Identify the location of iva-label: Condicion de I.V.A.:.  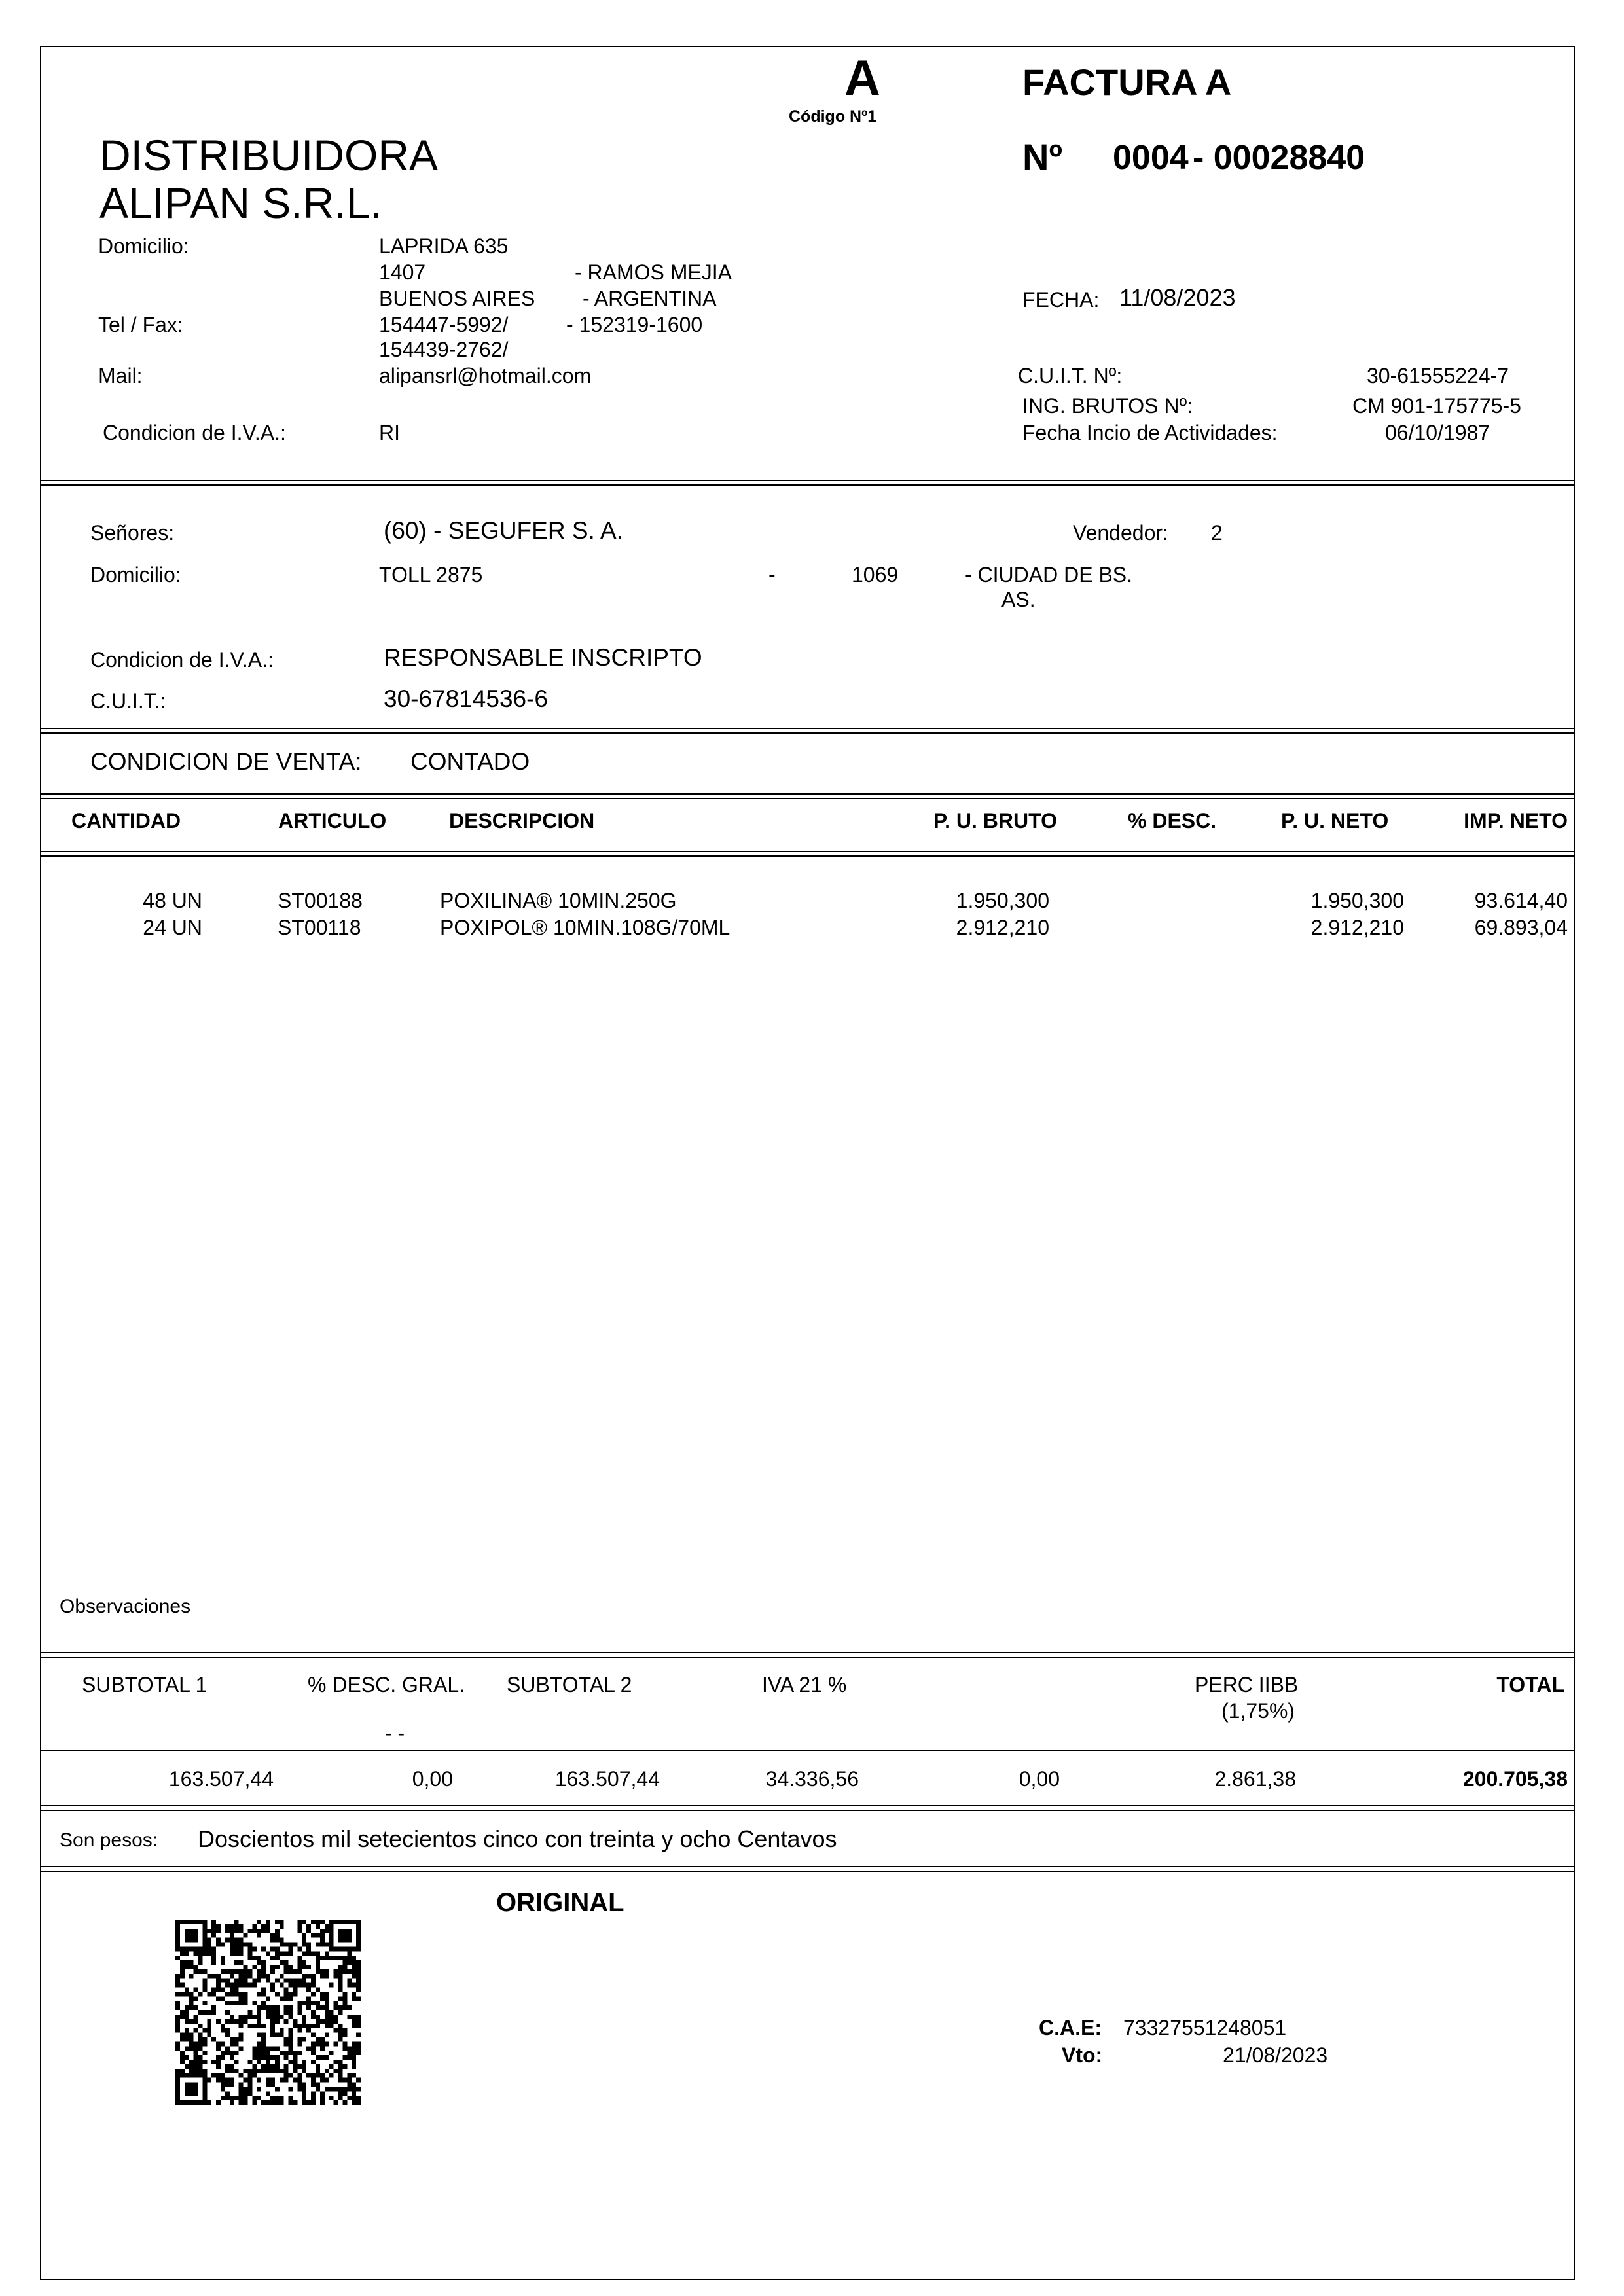
(194, 432).